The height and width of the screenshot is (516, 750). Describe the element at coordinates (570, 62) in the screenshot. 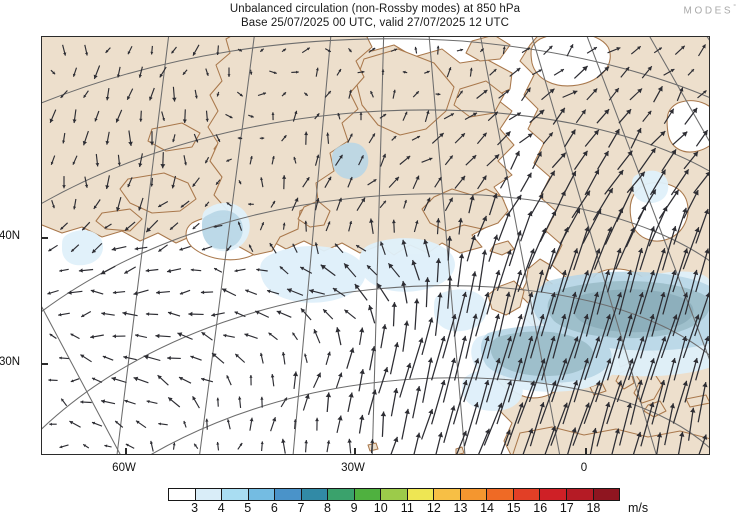

I see `water-north-sea-gap` at that location.